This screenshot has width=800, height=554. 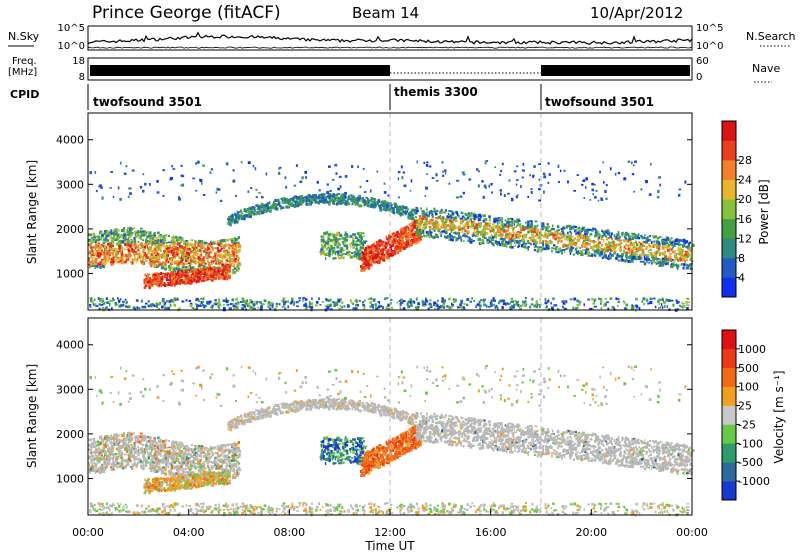 I want to click on noise-trace, so click(x=390, y=38).